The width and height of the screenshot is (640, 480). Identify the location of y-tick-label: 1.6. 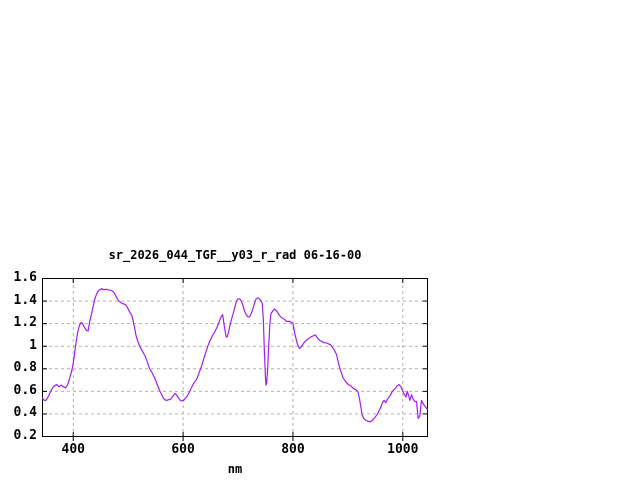
(25, 277).